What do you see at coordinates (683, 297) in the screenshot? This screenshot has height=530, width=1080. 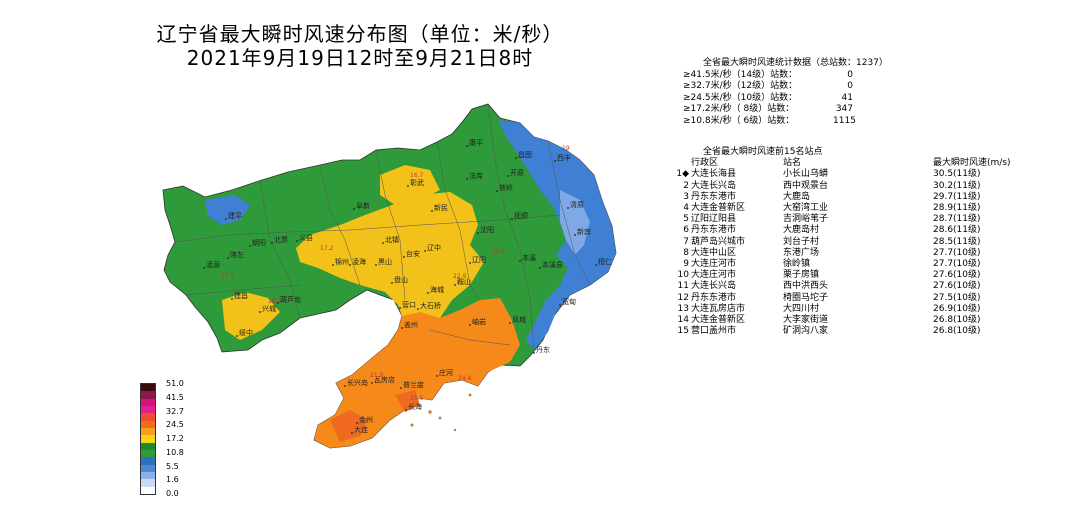 I see `rank-cell: 12` at bounding box center [683, 297].